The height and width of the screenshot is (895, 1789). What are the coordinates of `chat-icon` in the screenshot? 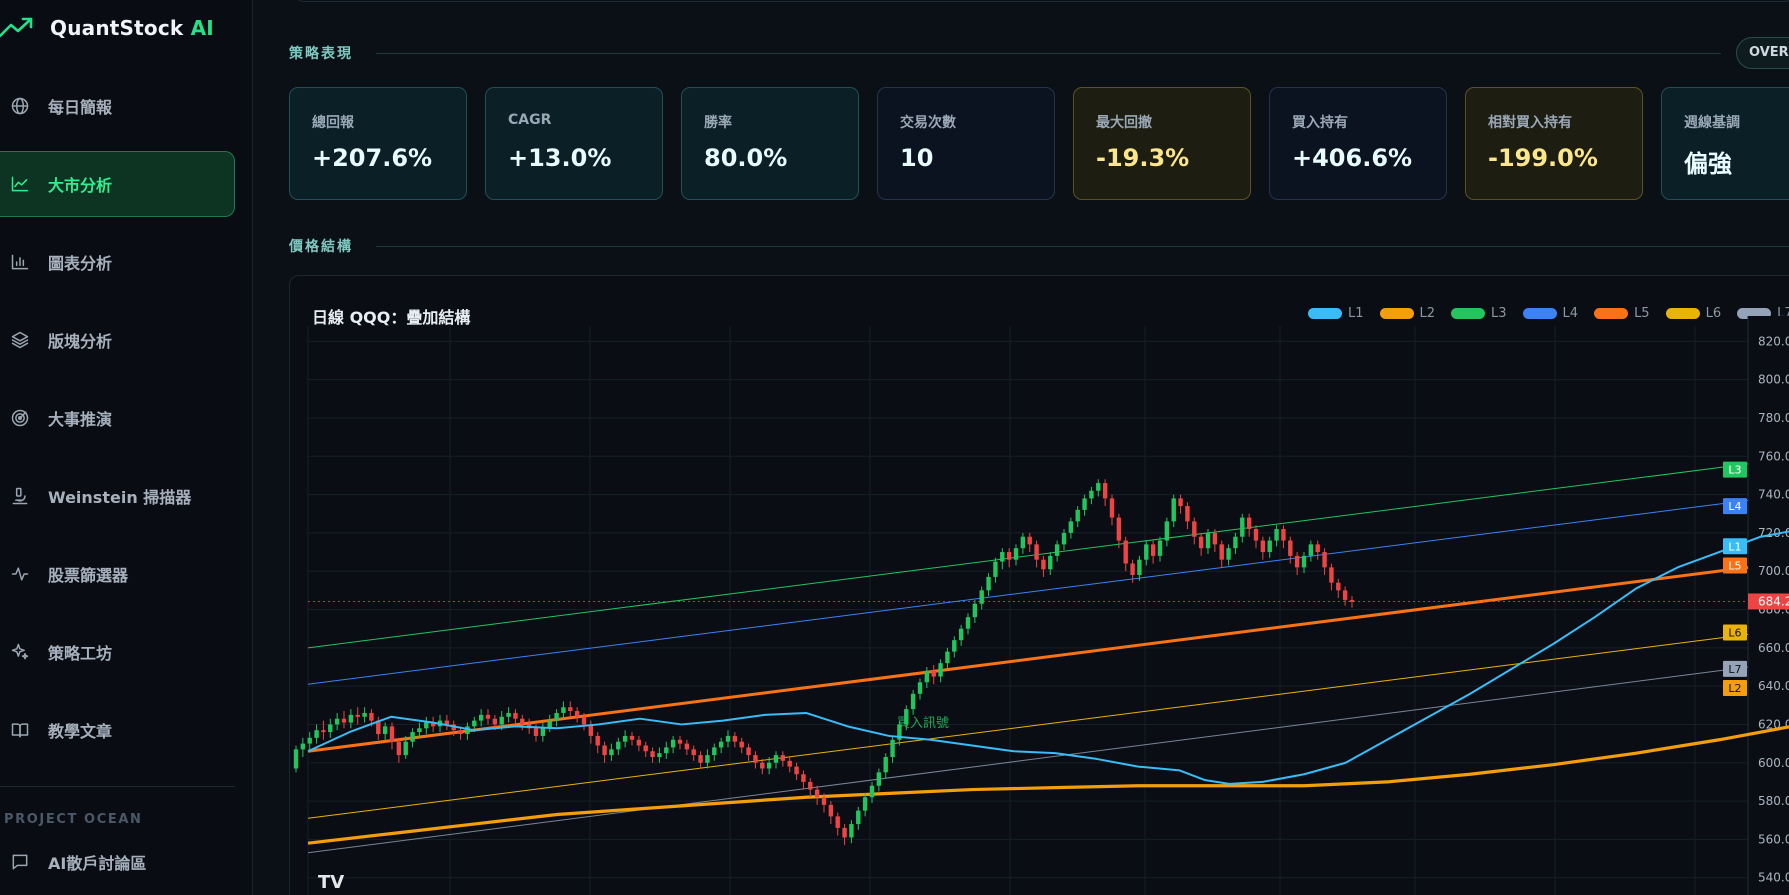 It's located at (20, 862).